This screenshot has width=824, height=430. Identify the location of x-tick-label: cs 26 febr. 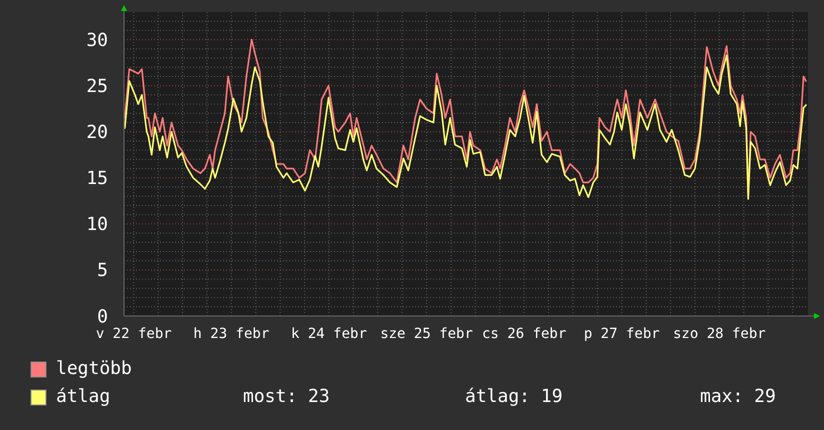
(524, 334).